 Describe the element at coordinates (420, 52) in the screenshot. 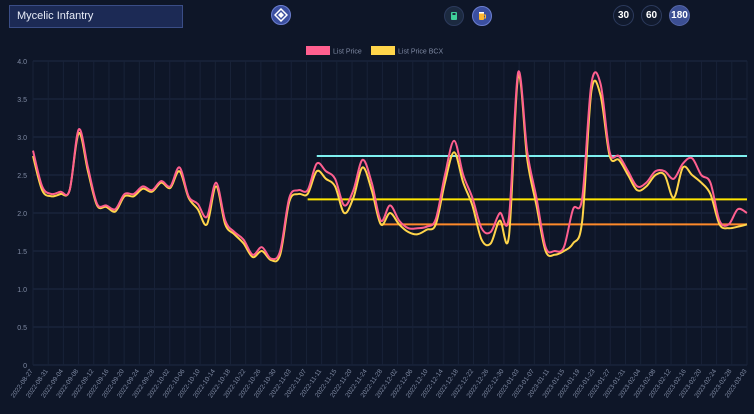

I see `legend-label: List Price BCX` at that location.